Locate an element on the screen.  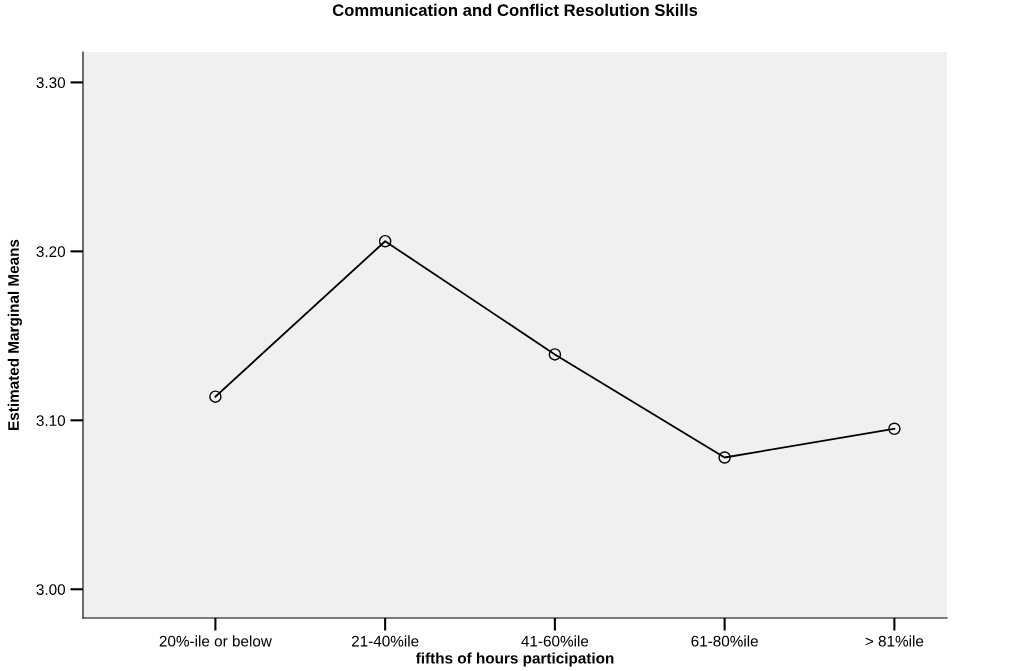
y-tick-label: 3.20 is located at coordinates (51, 252).